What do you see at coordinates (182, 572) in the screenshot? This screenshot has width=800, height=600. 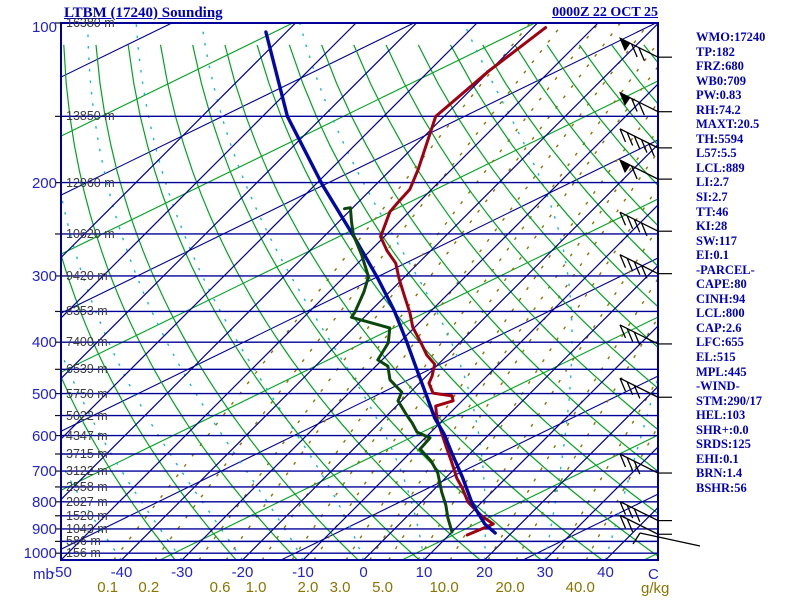 I see `temp-tick-label: -30` at bounding box center [182, 572].